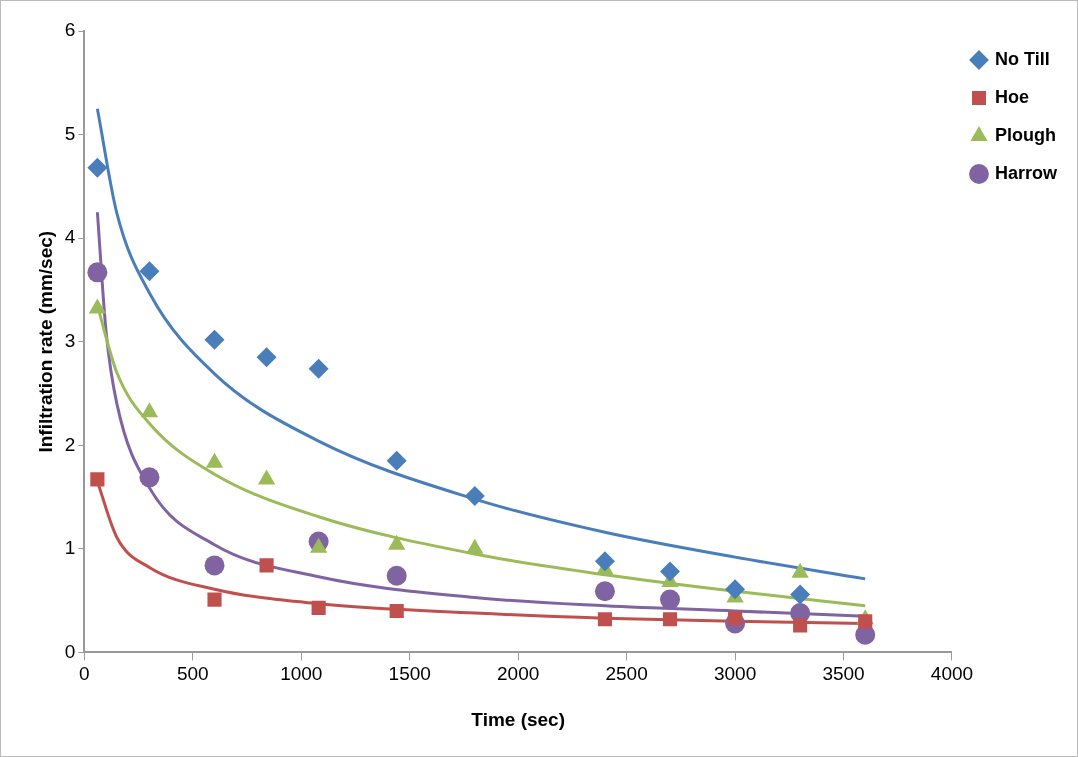  I want to click on x-tick-label: 0, so click(84, 674).